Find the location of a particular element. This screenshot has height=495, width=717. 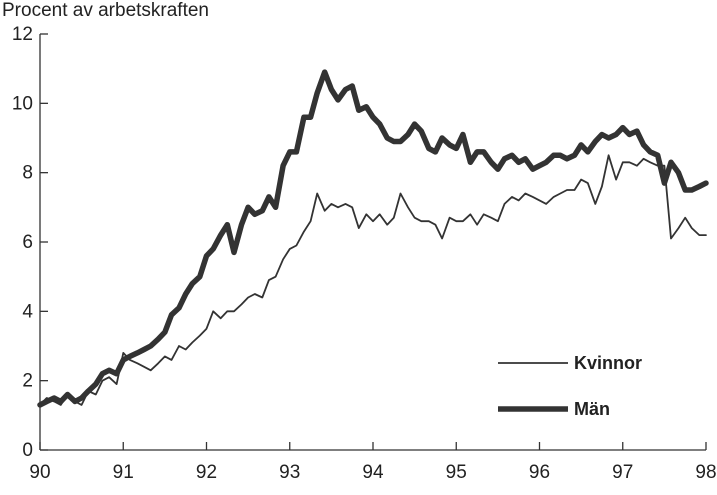

x-tick-label: 94 is located at coordinates (373, 472).